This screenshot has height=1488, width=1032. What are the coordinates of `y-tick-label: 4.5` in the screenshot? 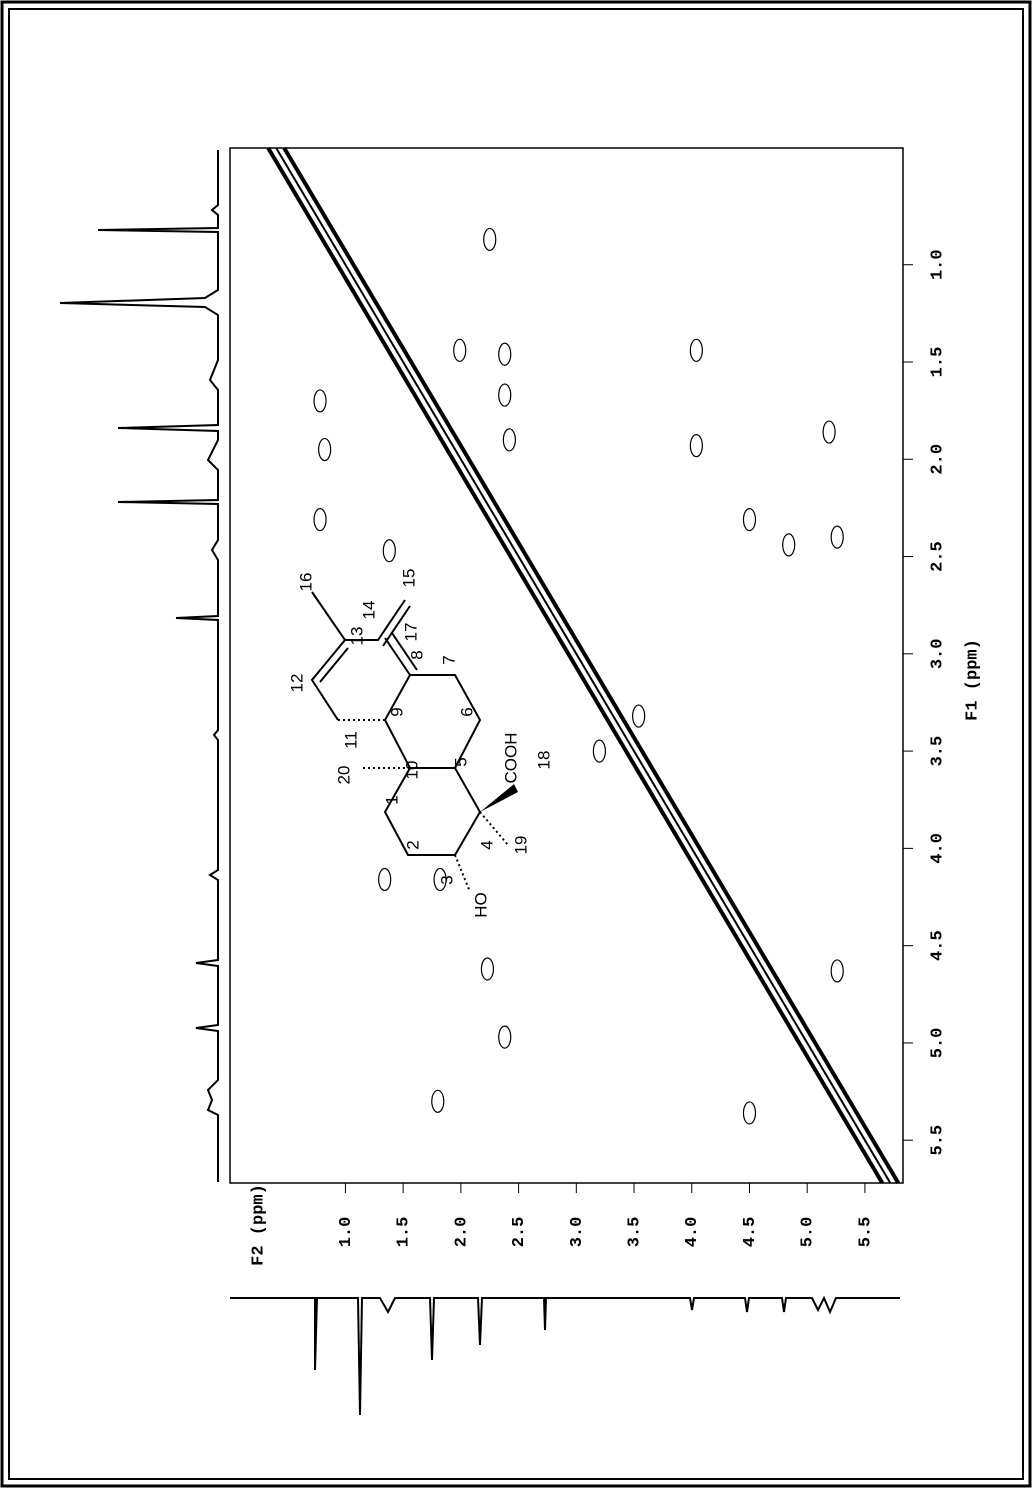 It's located at (750, 1232).